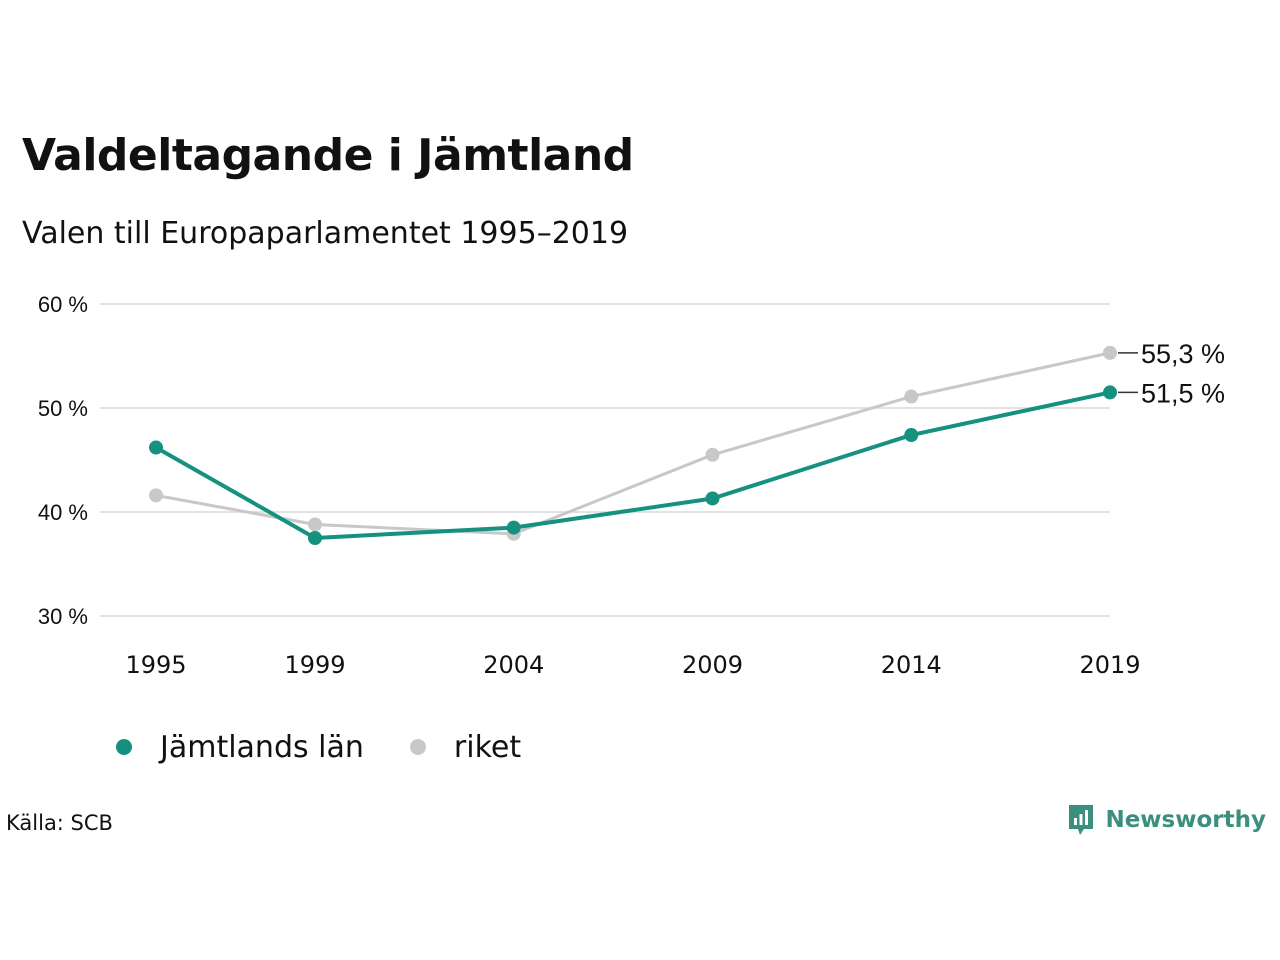  What do you see at coordinates (328, 155) in the screenshot?
I see `chart-title: Valdeltagande i Jämtland` at bounding box center [328, 155].